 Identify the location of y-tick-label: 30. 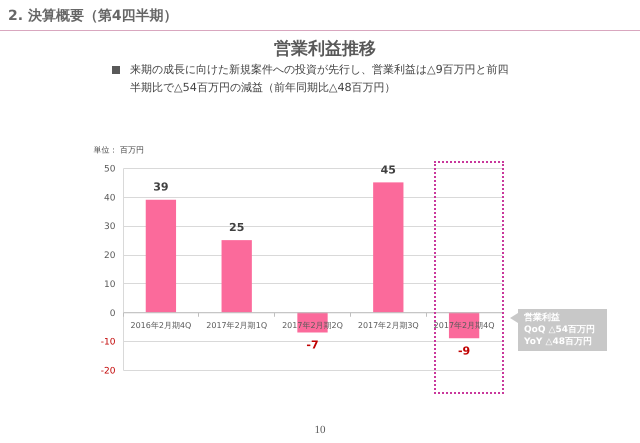
(110, 227).